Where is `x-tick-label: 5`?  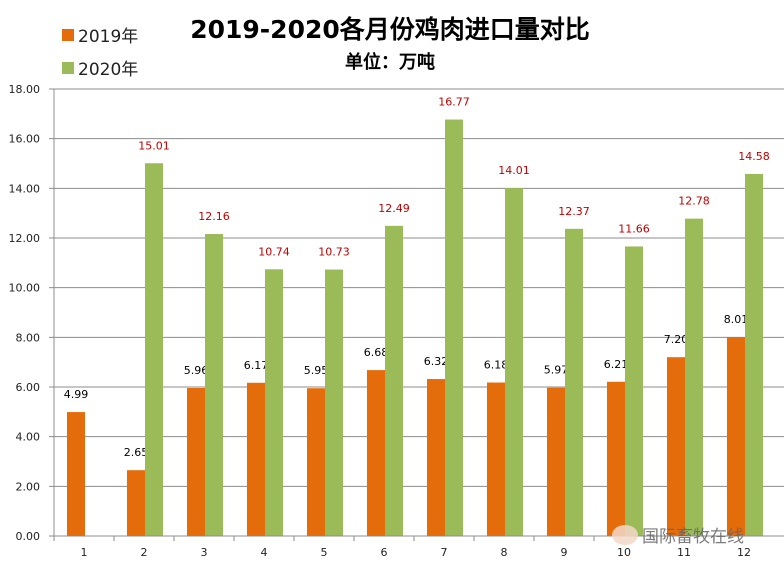
x-tick-label: 5 is located at coordinates (324, 552).